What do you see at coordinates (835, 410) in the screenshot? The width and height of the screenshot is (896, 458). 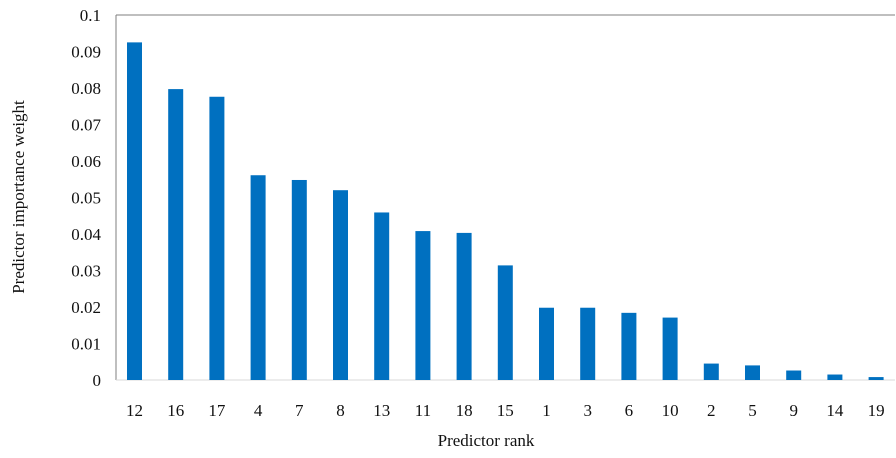 I see `x-tick-label: 14` at bounding box center [835, 410].